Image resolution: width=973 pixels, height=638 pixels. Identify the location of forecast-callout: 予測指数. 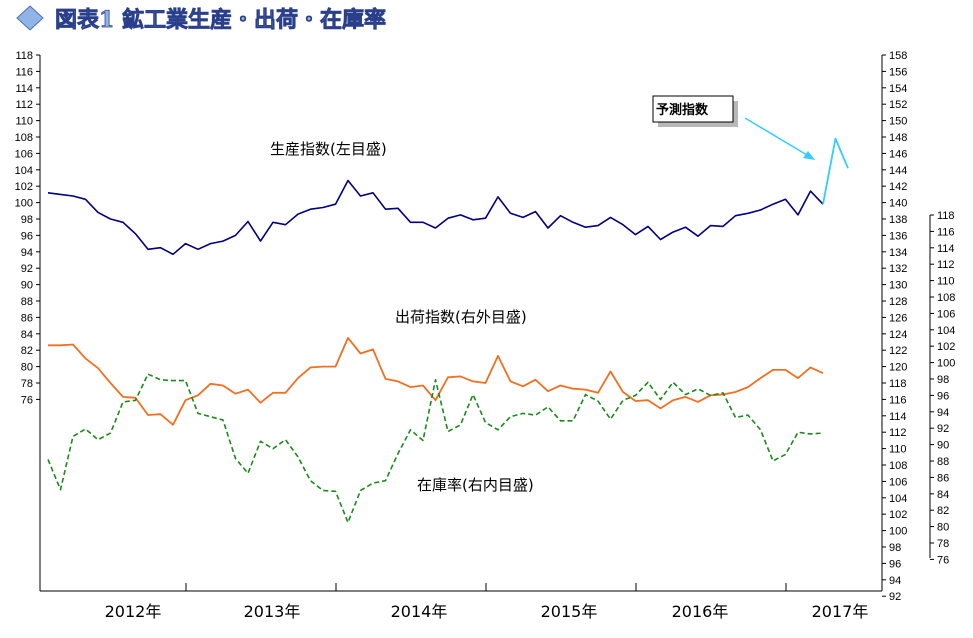
(733, 127).